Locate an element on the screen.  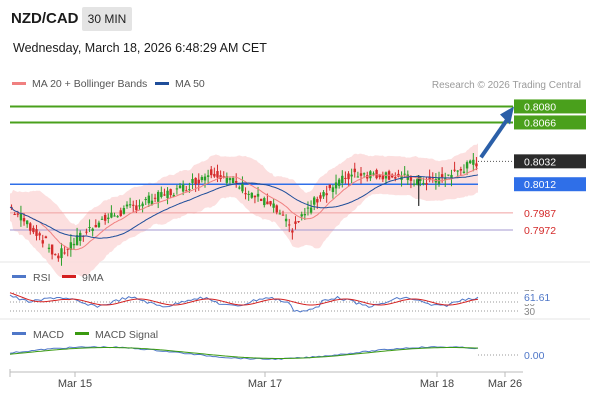
legend-swatch-ma50 is located at coordinates (162, 83).